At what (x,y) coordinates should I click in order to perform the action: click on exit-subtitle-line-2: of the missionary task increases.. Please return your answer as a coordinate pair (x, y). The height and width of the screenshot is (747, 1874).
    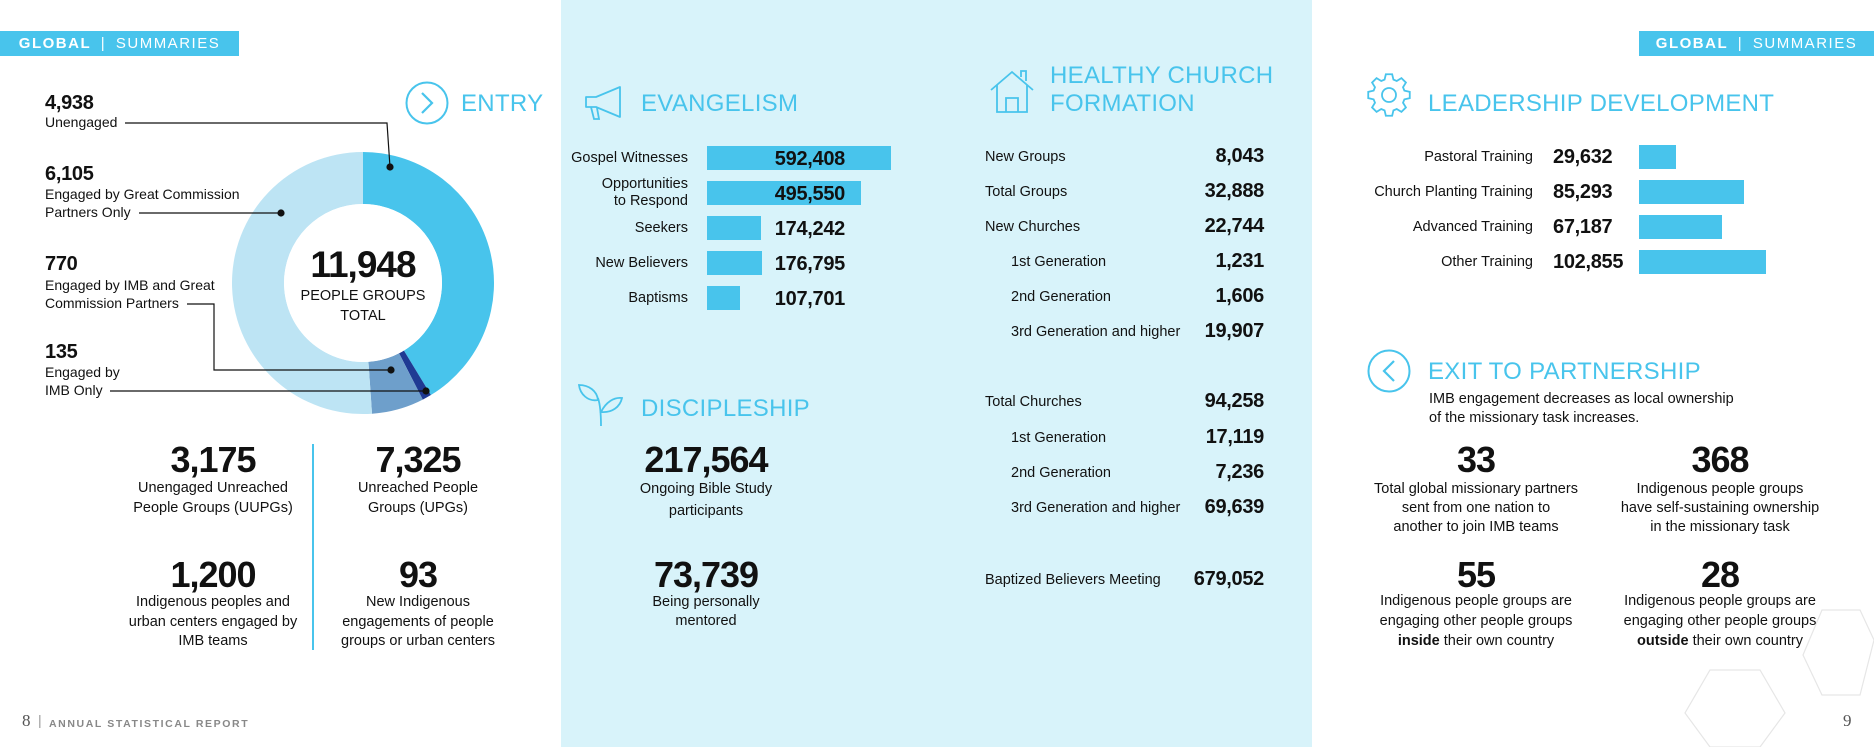
    Looking at the image, I should click on (1534, 418).